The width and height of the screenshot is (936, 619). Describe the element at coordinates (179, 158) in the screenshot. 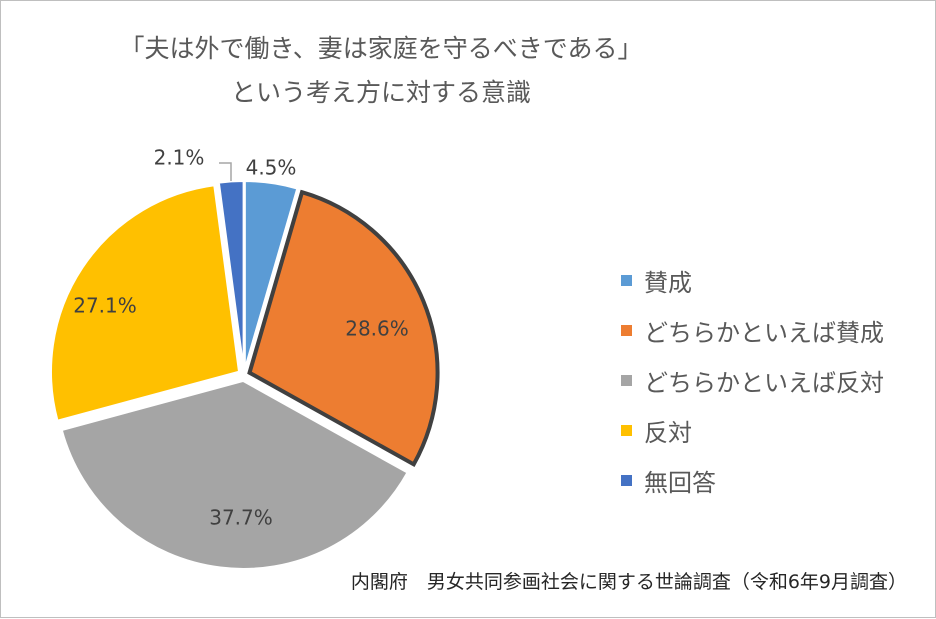

I see `data-label-5: 2.1%` at that location.